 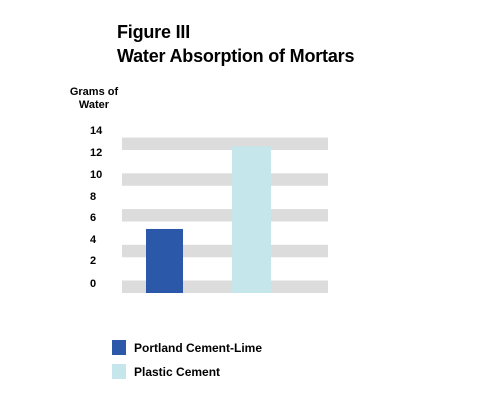 I want to click on bar-plastic-cement, so click(x=251, y=219).